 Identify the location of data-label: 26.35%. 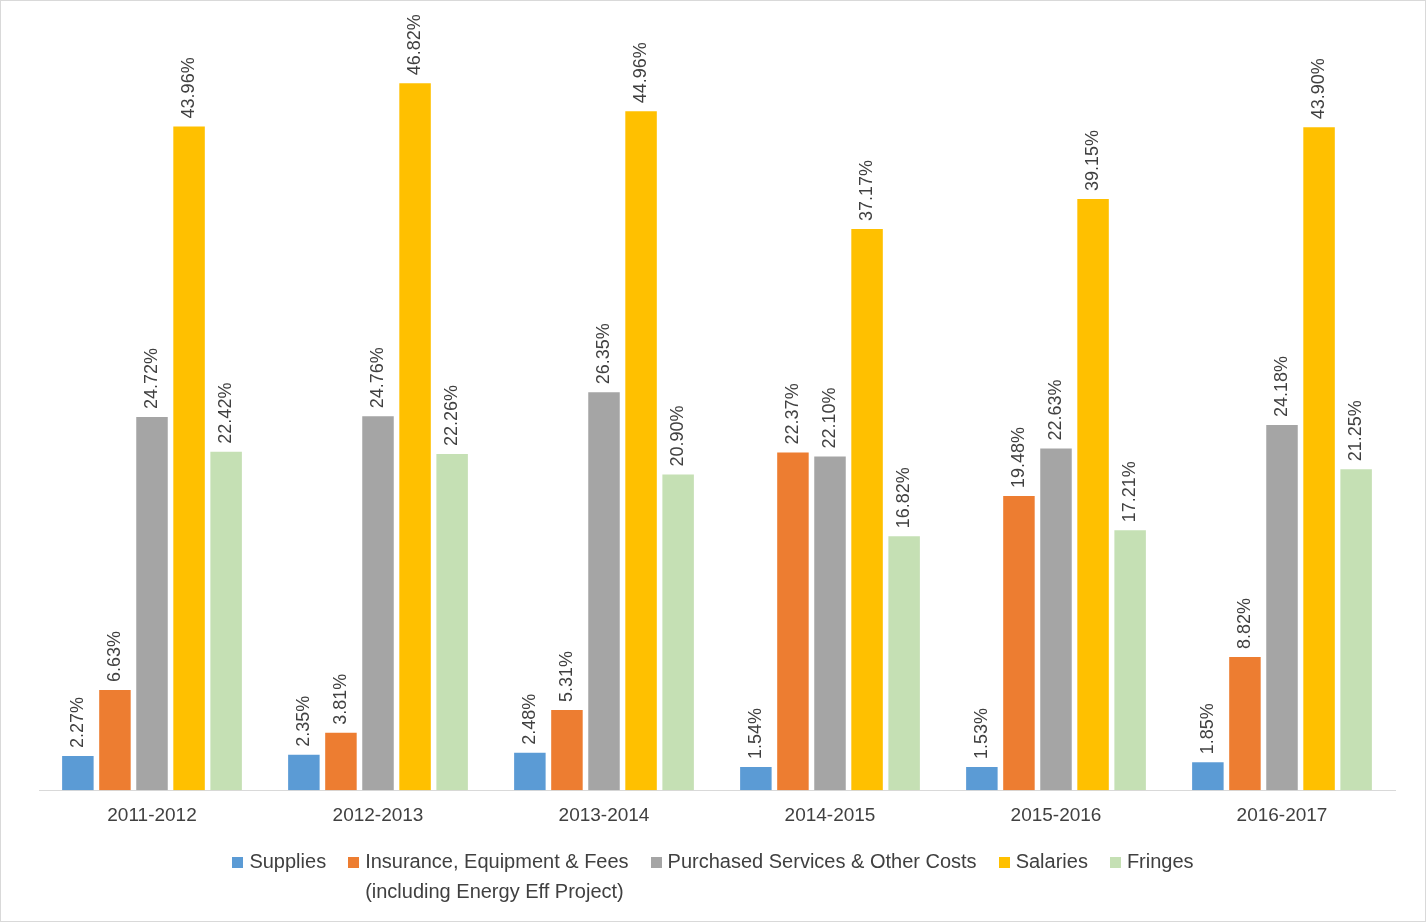
(602, 354).